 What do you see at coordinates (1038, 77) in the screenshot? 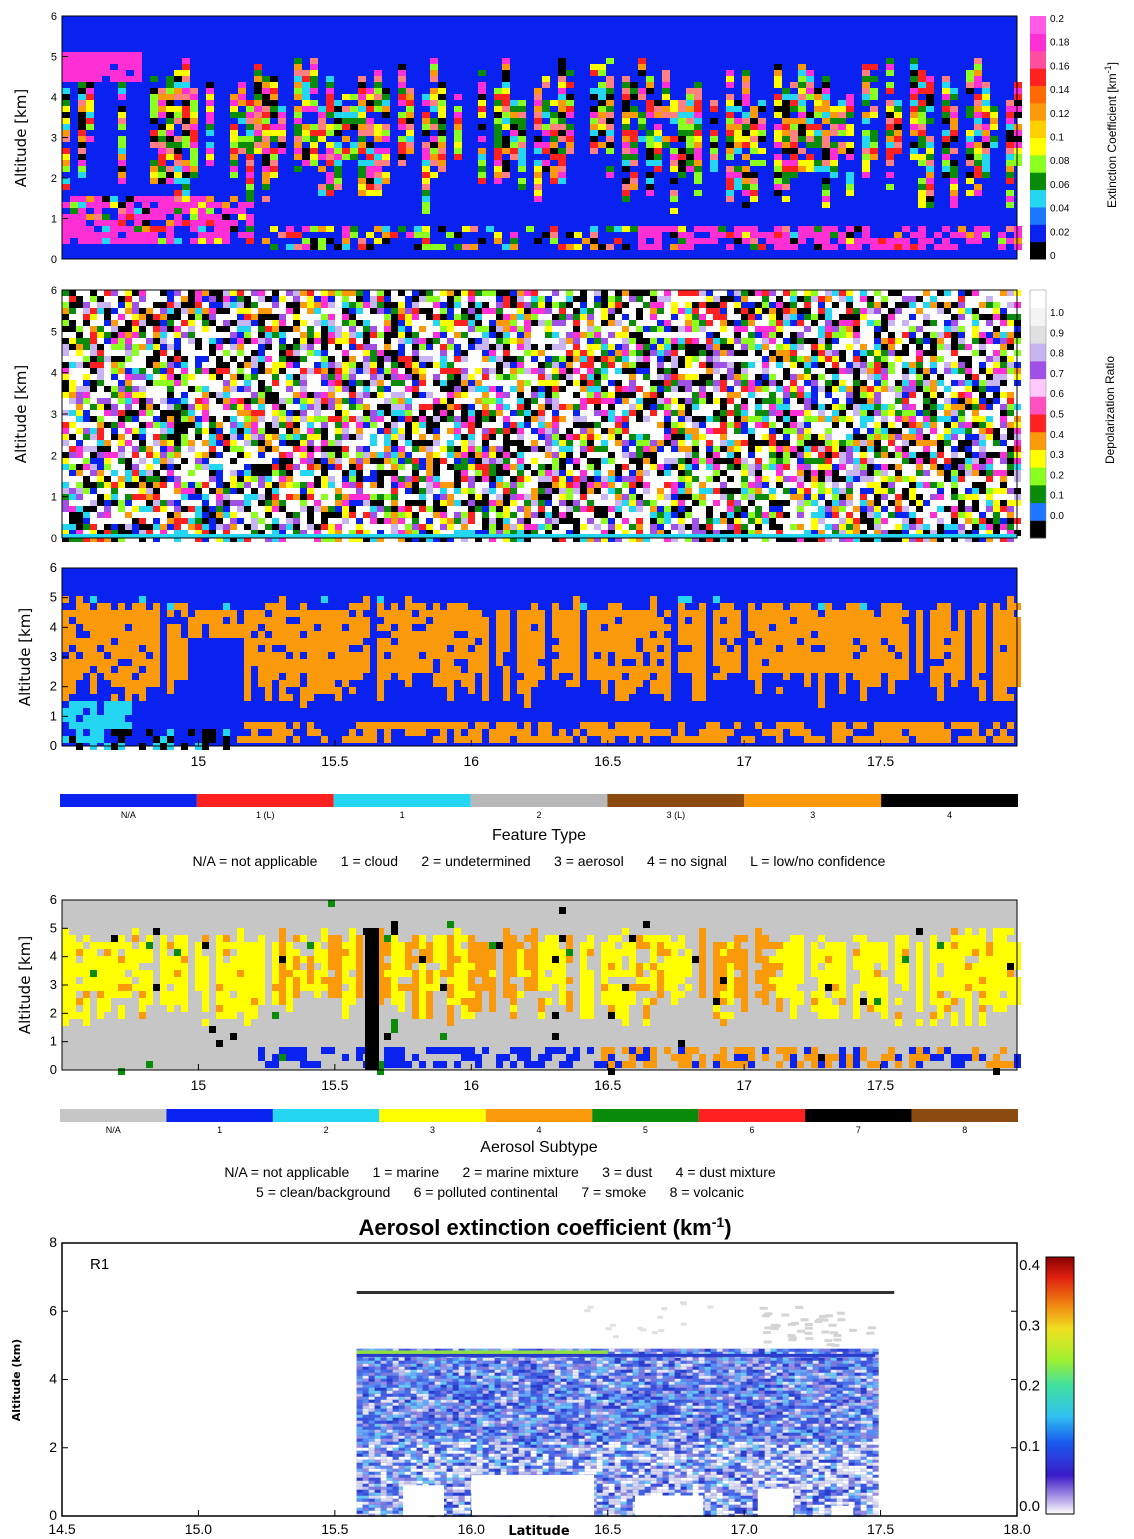
I see `colorbar-swatch` at bounding box center [1038, 77].